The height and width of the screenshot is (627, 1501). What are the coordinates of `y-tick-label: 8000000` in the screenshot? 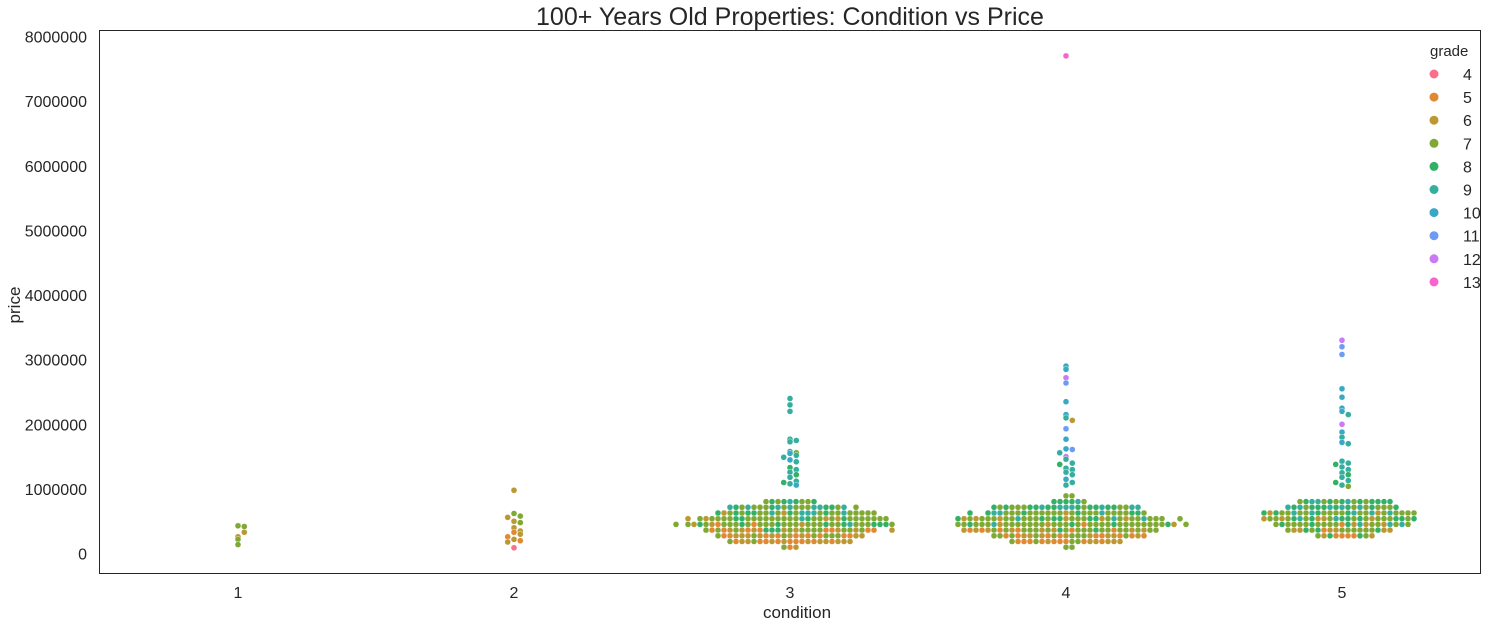 It's located at (56, 37).